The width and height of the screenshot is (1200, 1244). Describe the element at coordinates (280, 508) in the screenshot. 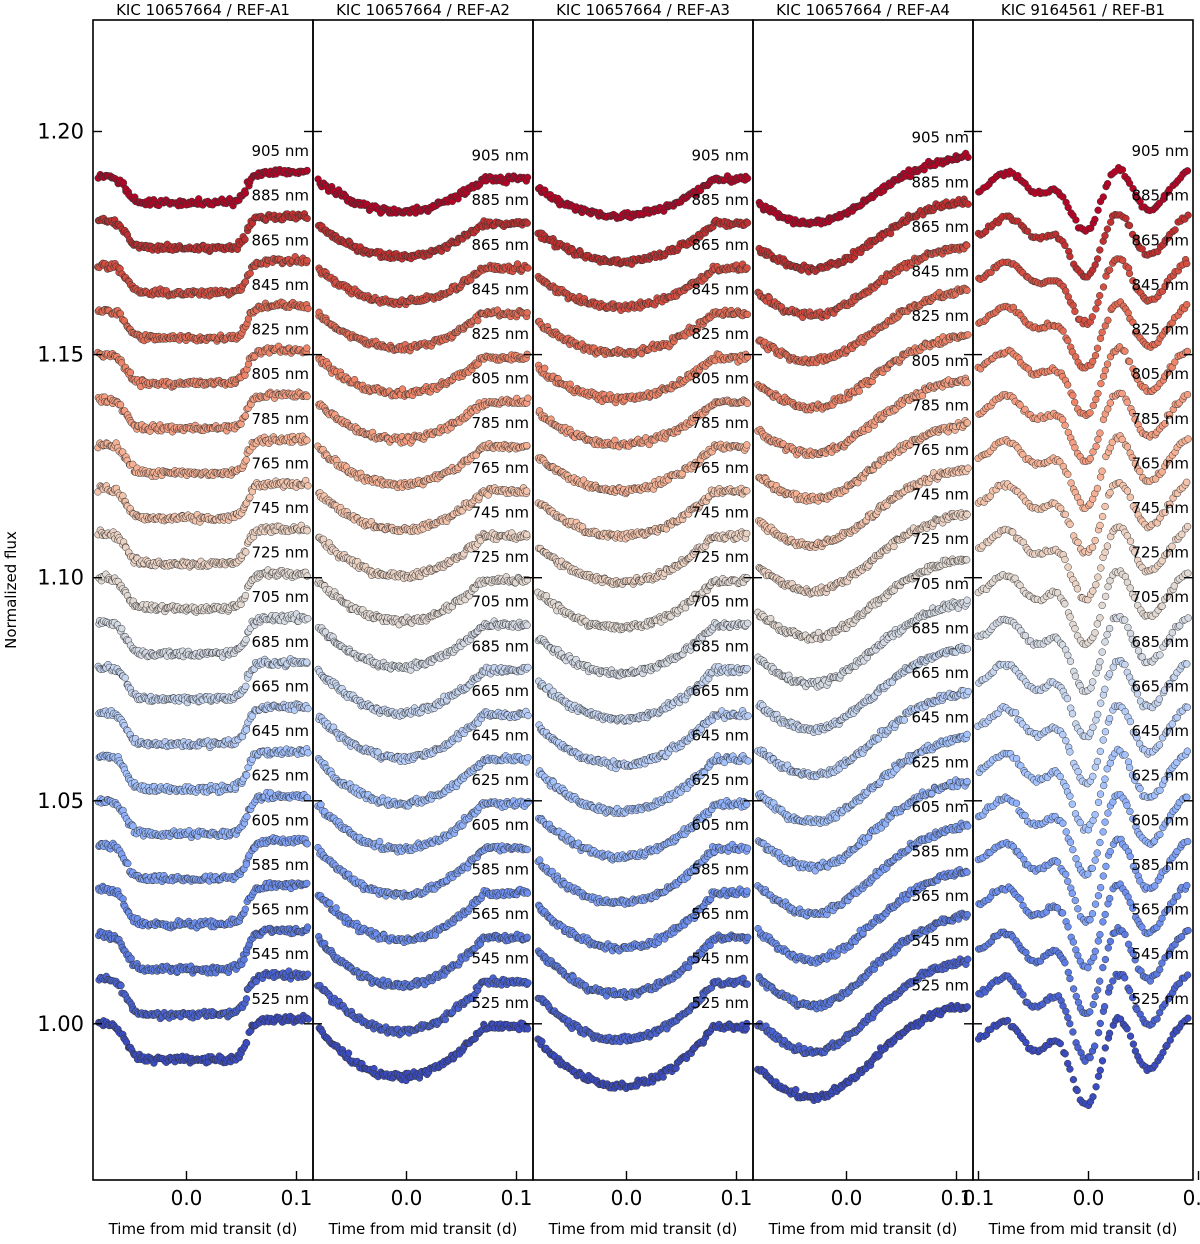

I see `wavelength-label: 745 nm` at that location.